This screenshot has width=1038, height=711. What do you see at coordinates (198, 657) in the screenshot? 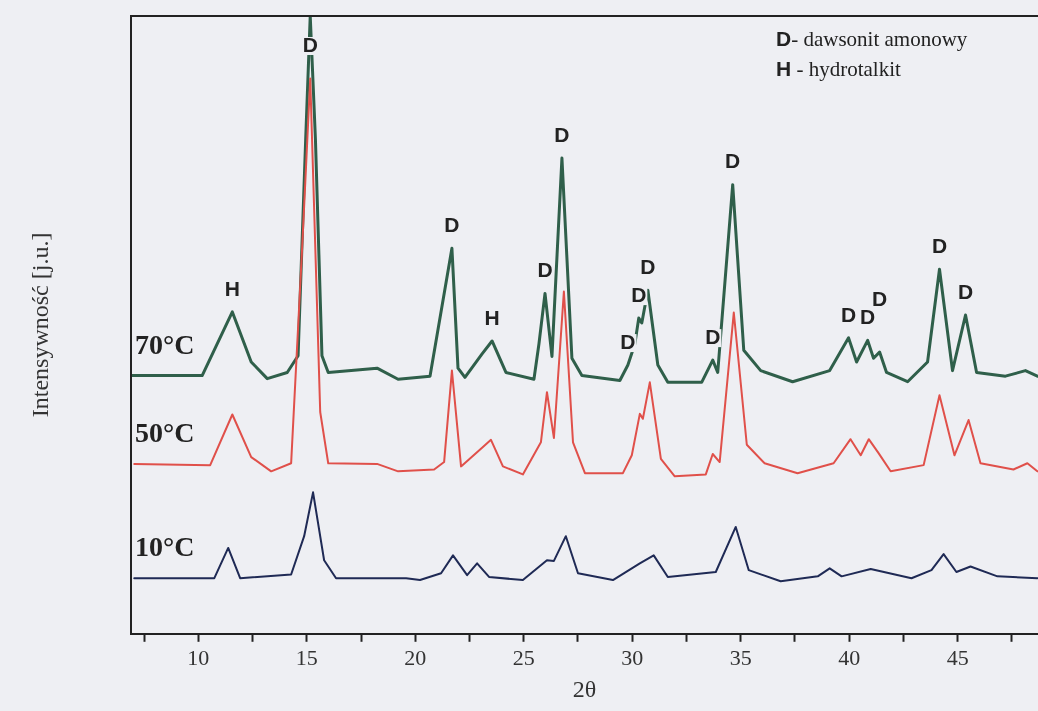
I see `x-tick-label: 10` at bounding box center [198, 657].